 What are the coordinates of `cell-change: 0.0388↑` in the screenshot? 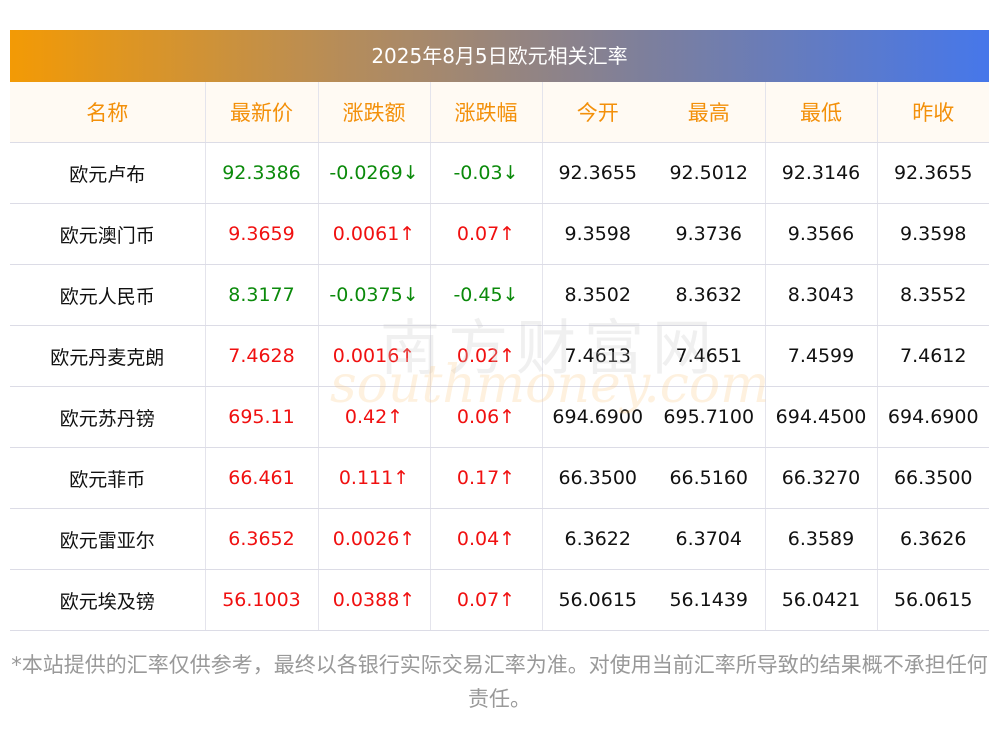 It's located at (373, 600).